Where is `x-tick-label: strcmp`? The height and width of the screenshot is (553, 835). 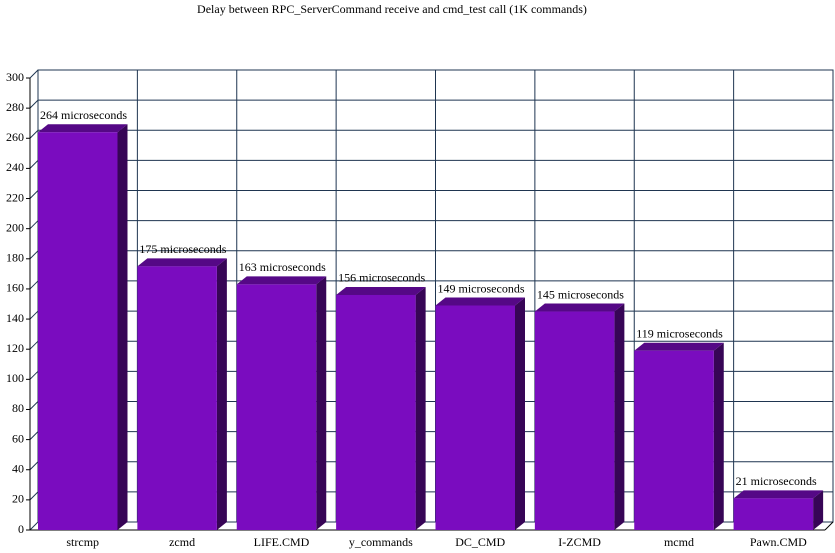
x-tick-label: strcmp is located at coordinates (82, 542).